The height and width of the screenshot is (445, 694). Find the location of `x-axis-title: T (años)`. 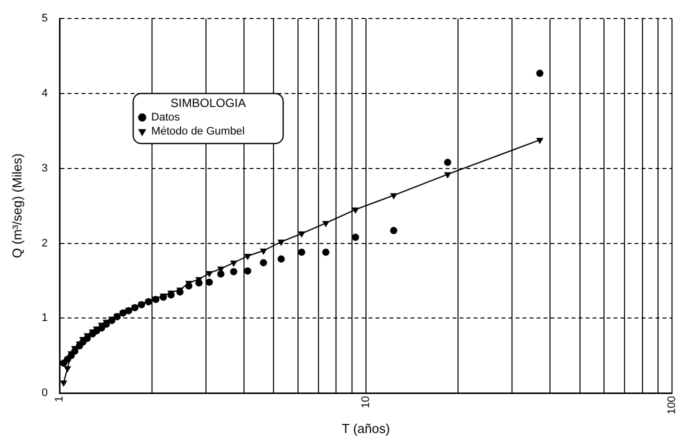

x-axis-title: T (años) is located at coordinates (366, 428).